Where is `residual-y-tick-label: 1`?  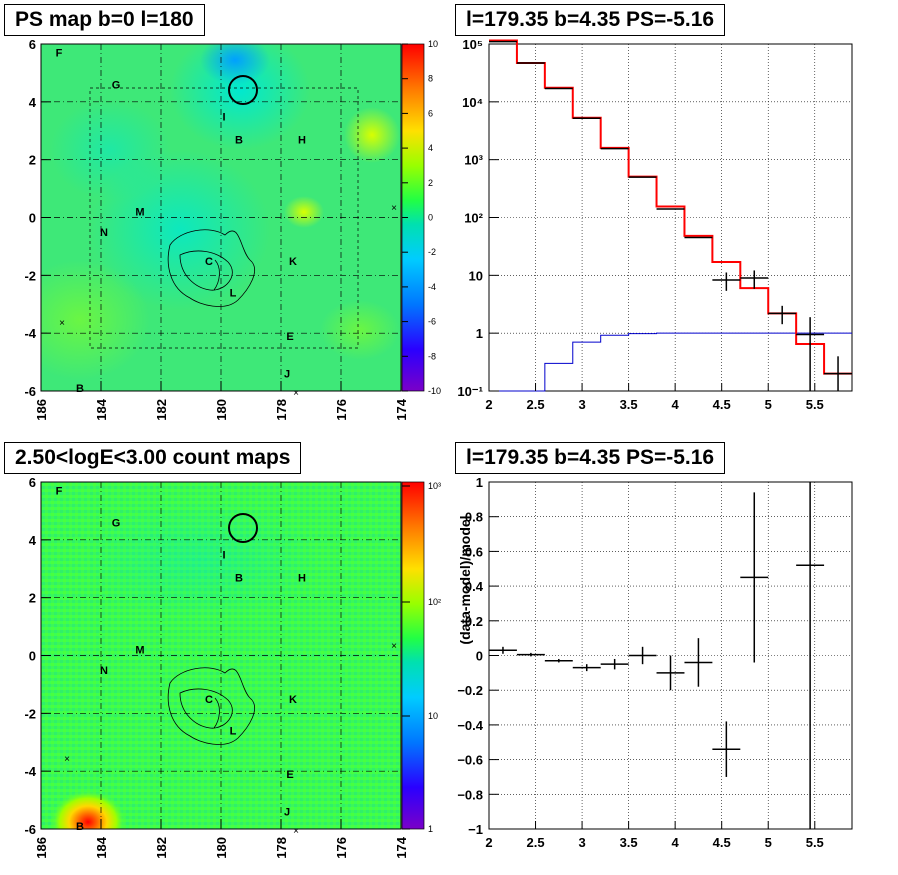 residual-y-tick-label: 1 is located at coordinates (479, 482).